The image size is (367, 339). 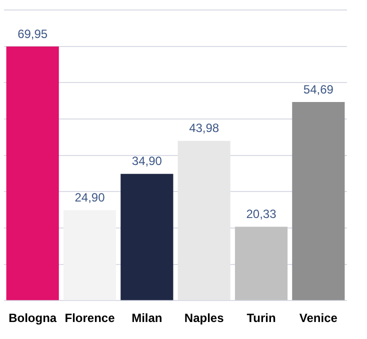 What do you see at coordinates (147, 161) in the screenshot?
I see `data-label: 34,90` at bounding box center [147, 161].